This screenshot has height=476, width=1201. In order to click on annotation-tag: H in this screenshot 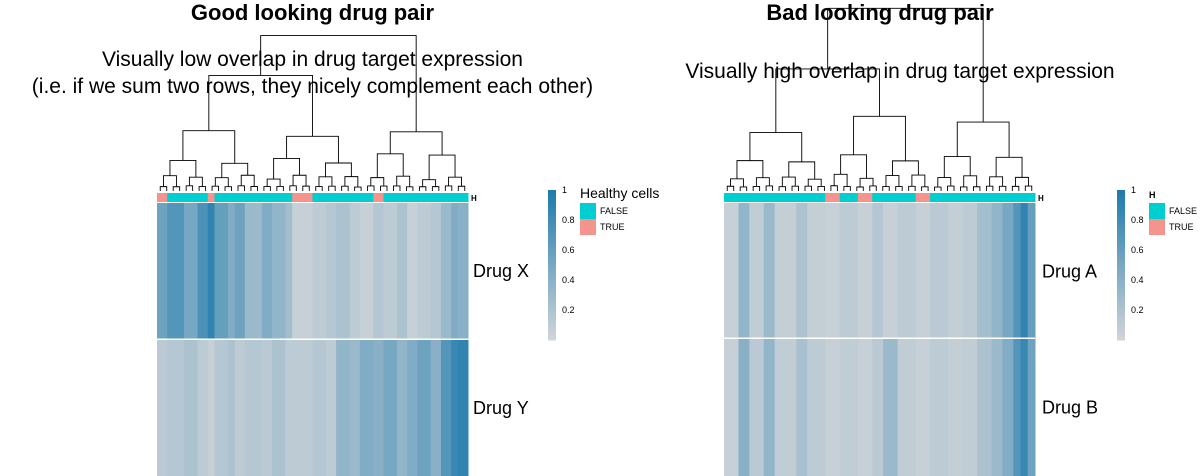, I will do `click(474, 198)`.